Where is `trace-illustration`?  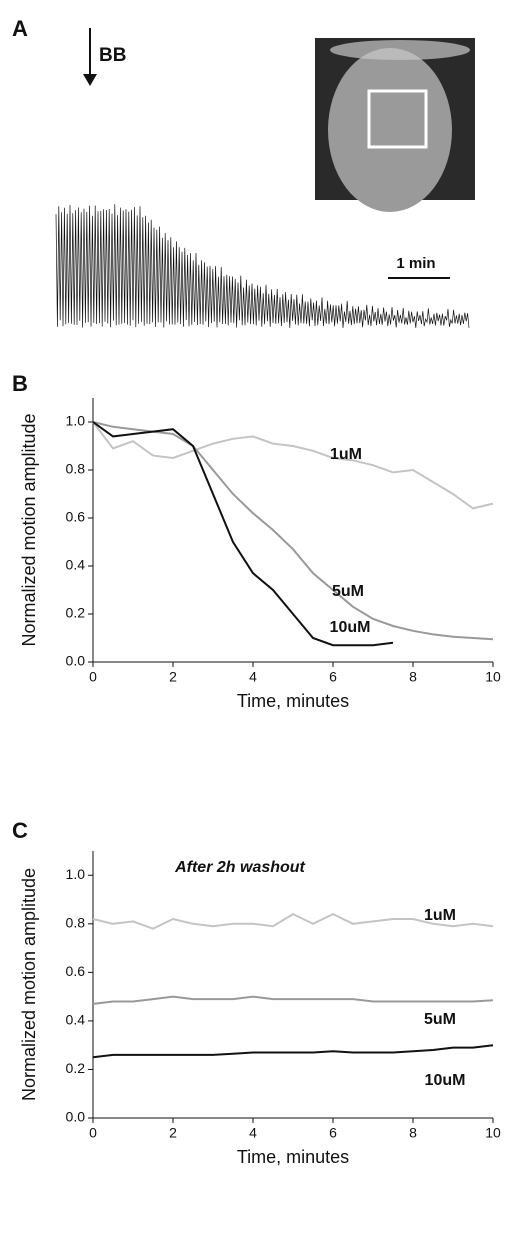 trace-illustration is located at coordinates (262, 266).